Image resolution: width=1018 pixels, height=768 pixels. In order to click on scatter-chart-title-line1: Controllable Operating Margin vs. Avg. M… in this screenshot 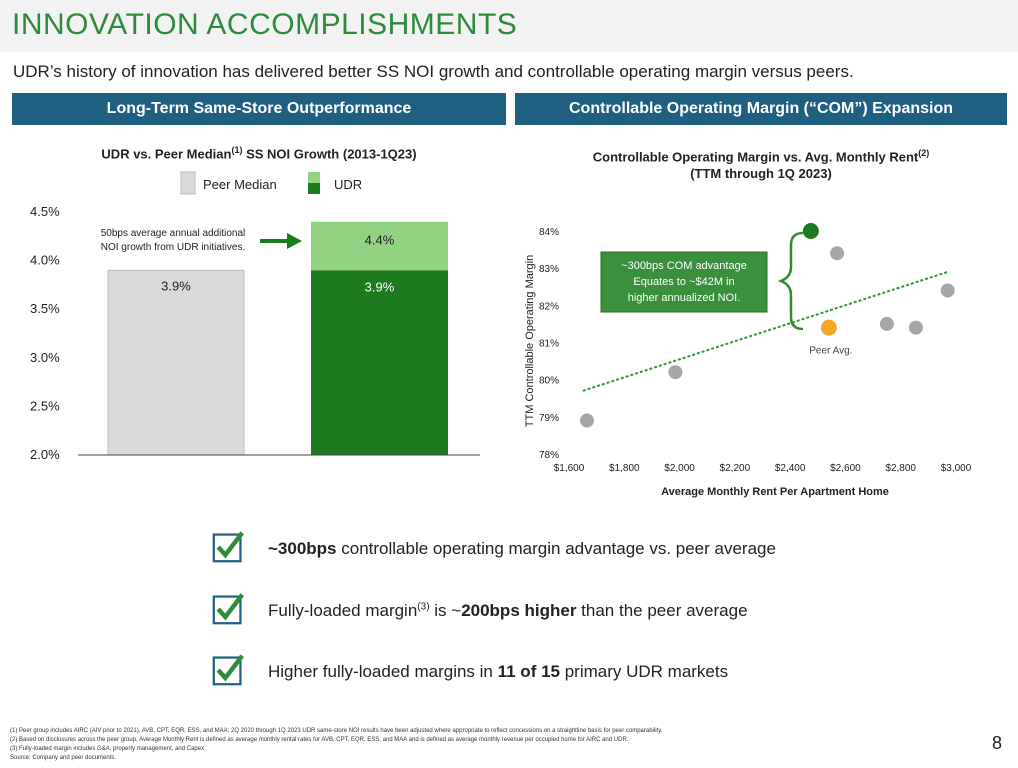, I will do `click(755, 157)`.